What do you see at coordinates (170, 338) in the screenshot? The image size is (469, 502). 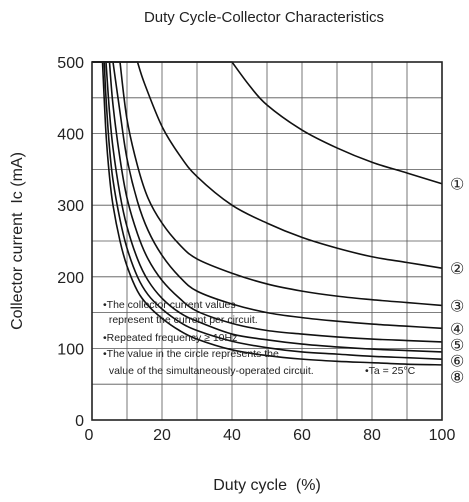 I see `note-line-3: •Repeated frequency ≥ 10Hz` at bounding box center [170, 338].